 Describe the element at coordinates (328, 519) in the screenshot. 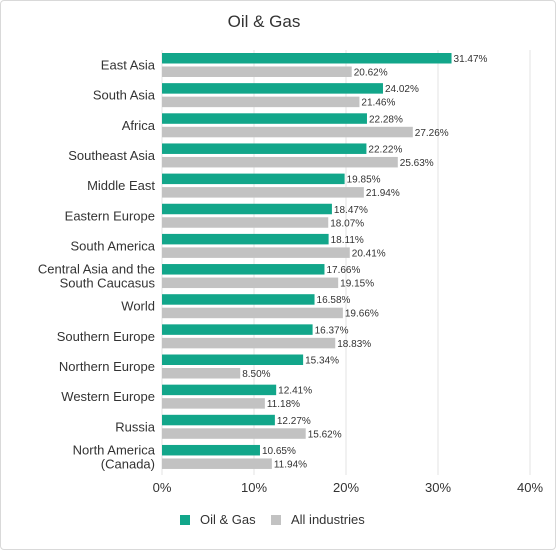

I see `legend-label: All industries` at that location.